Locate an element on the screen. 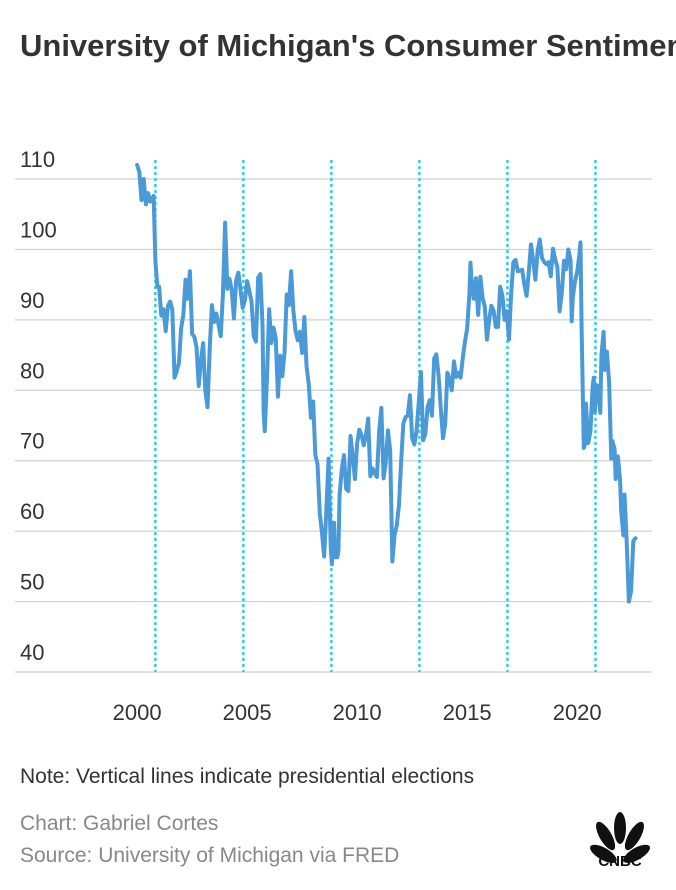 This screenshot has width=676, height=890. x-tick-label: 2005 is located at coordinates (247, 712).